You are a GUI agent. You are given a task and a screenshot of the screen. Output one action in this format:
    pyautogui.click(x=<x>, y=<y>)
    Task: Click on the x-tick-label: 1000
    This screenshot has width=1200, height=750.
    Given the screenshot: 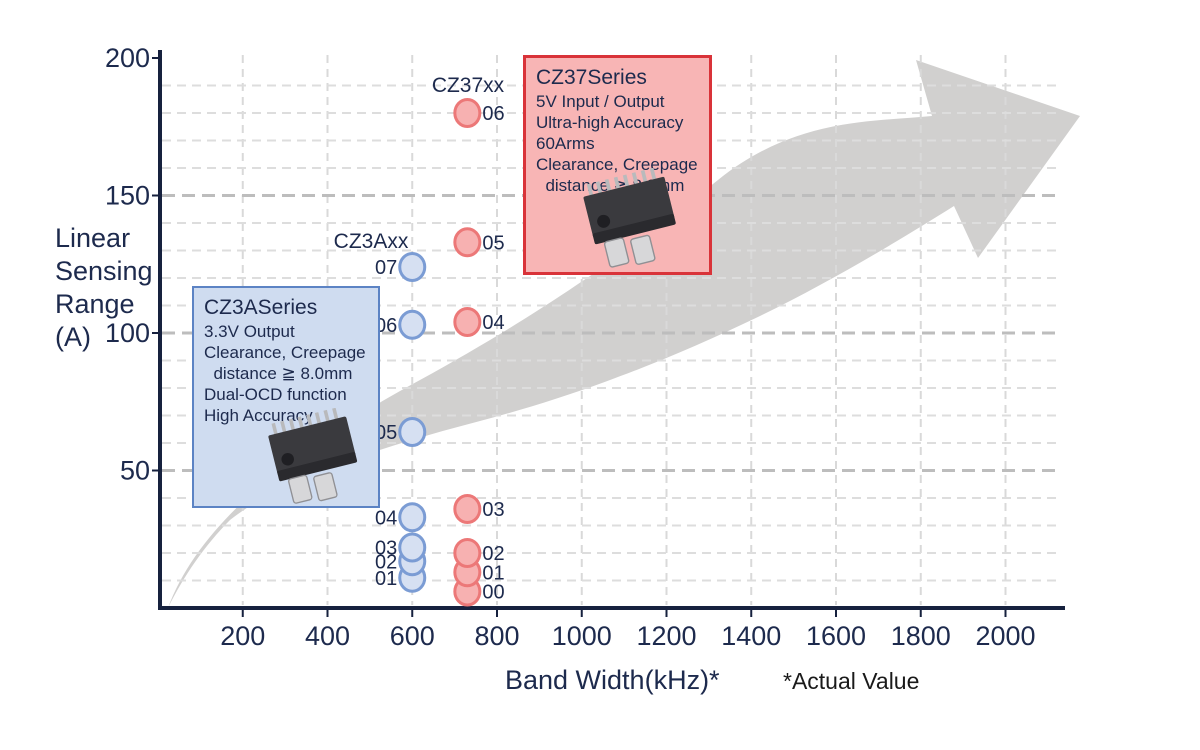 What is the action you would take?
    pyautogui.click(x=582, y=636)
    